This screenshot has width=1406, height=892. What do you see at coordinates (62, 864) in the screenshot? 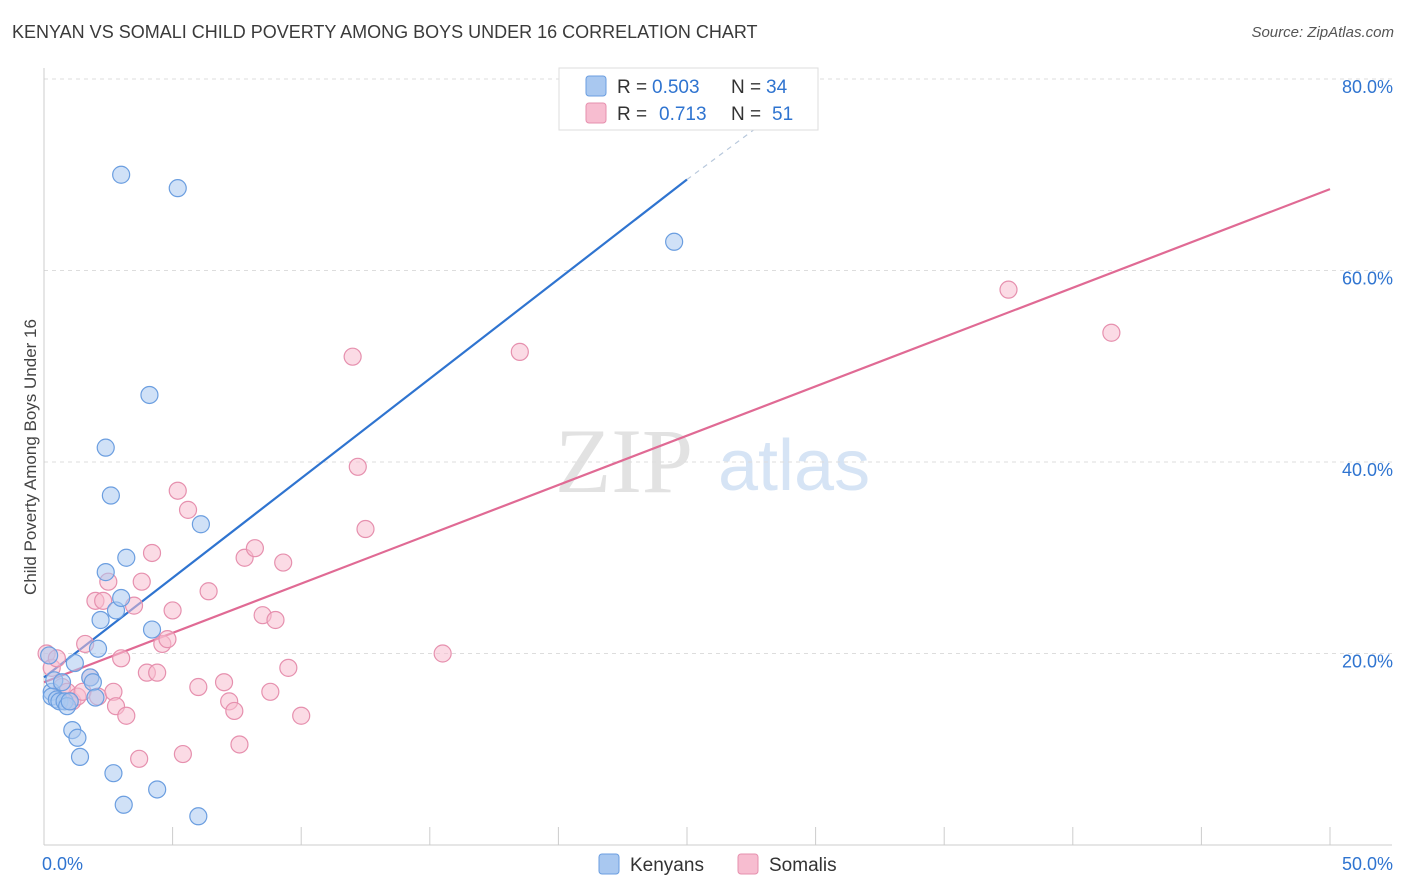
I see `x-tick-label: 0.0%` at bounding box center [62, 864].